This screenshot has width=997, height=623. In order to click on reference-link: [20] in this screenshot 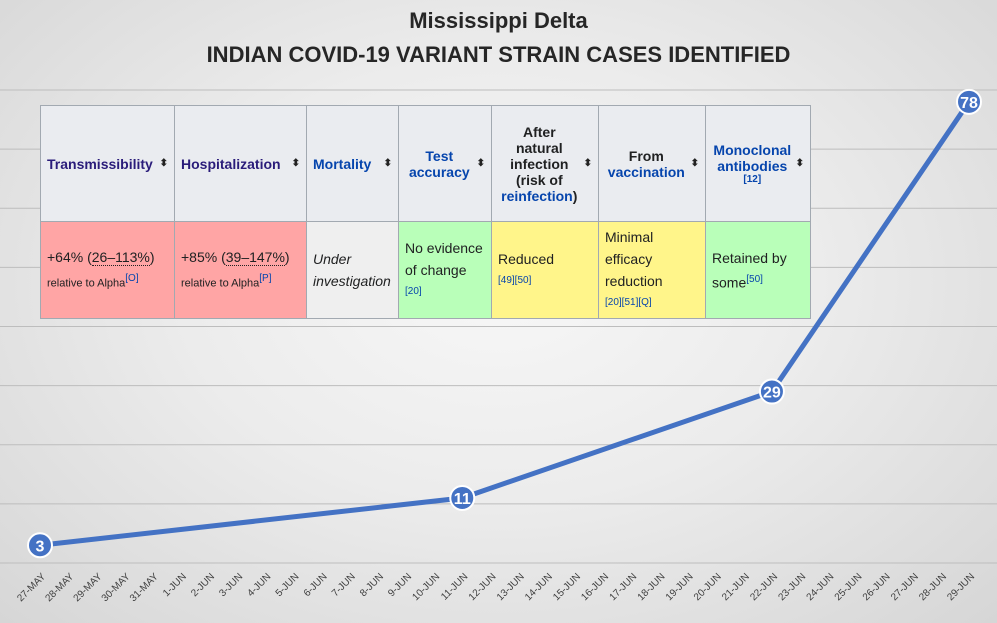, I will do `click(413, 291)`.